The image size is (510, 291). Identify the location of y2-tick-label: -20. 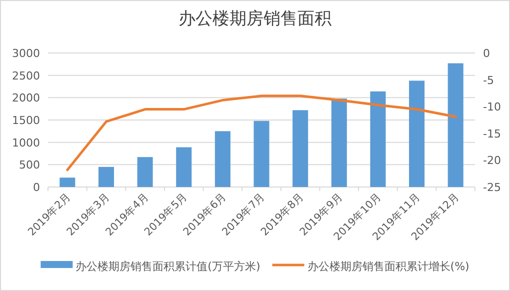
(492, 161).